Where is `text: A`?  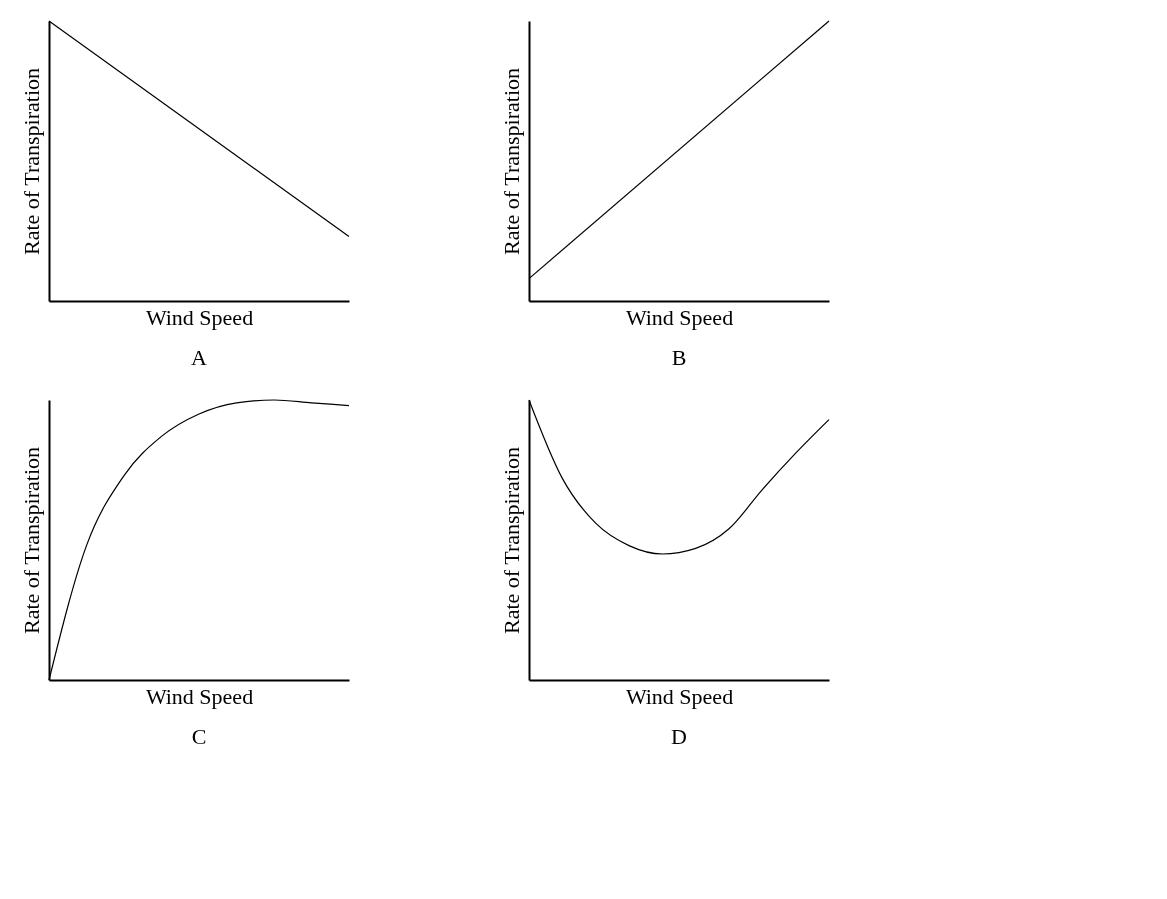
text: A is located at coordinates (199, 357).